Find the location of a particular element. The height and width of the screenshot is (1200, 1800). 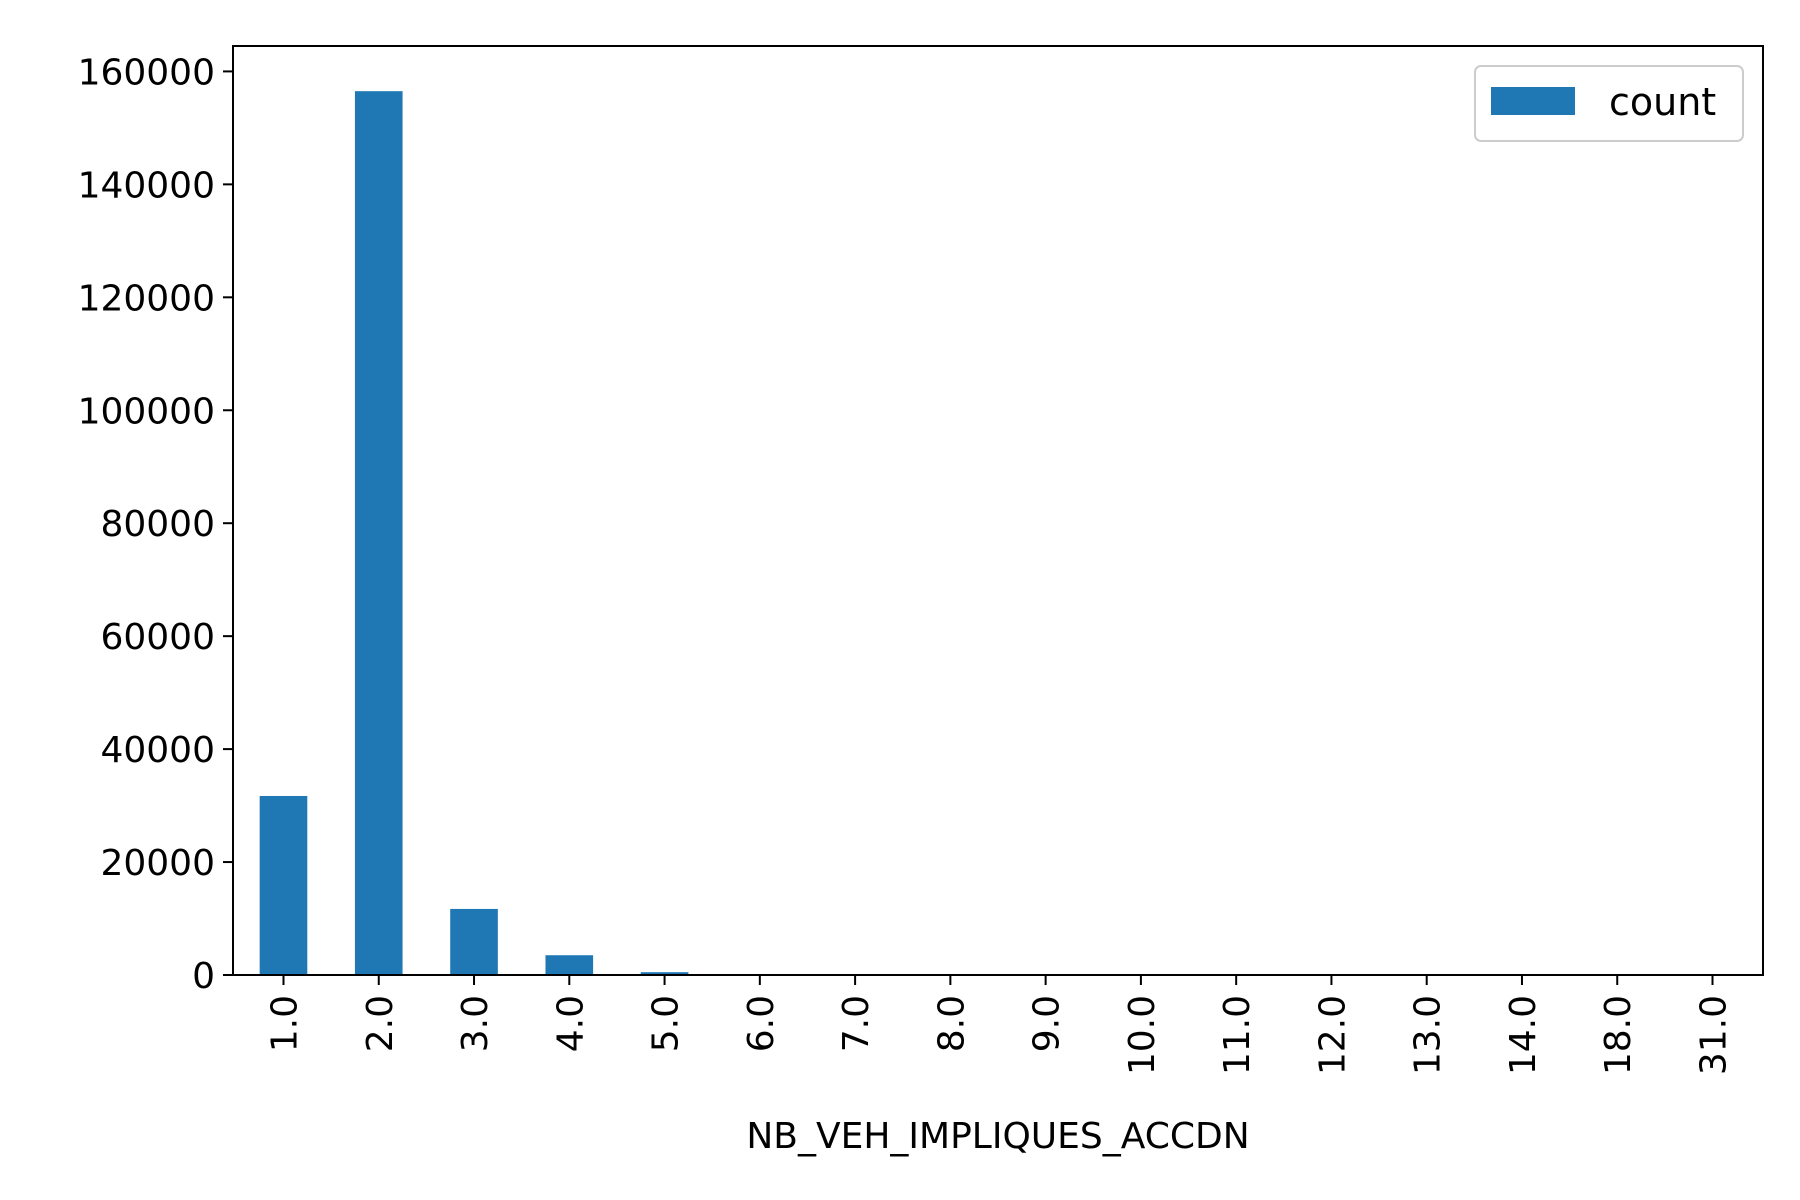

x-tick-label: 18.0 is located at coordinates (1618, 1035).